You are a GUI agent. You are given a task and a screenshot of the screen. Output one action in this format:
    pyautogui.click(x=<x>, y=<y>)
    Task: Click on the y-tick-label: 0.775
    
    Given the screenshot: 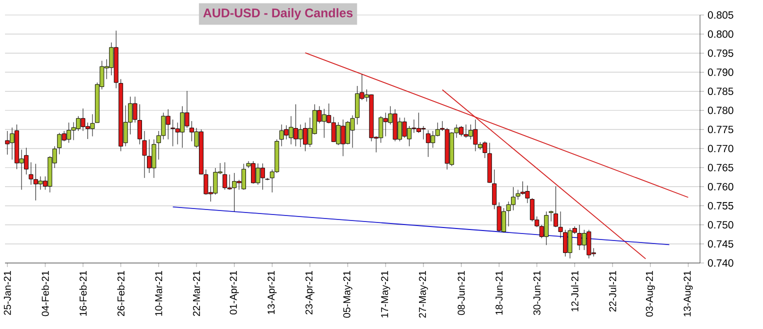 What is the action you would take?
    pyautogui.click(x=721, y=130)
    